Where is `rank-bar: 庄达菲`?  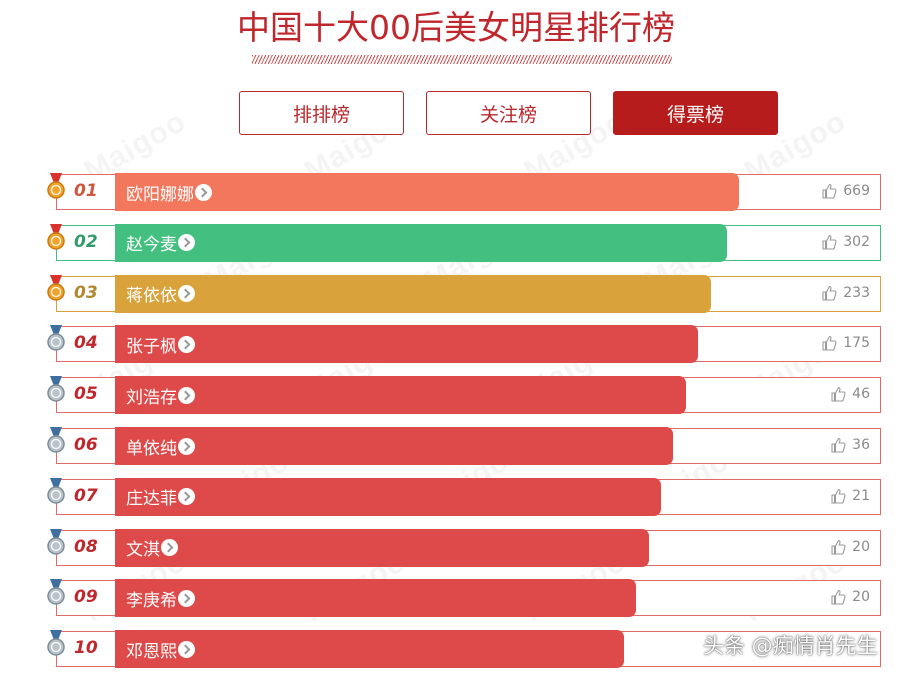 rank-bar: 庄达菲 is located at coordinates (388, 496).